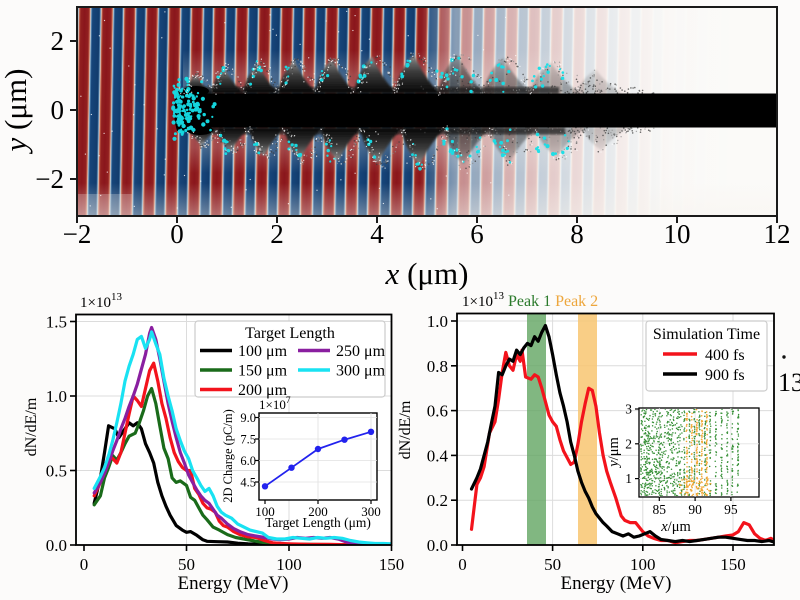 The height and width of the screenshot is (600, 800). What do you see at coordinates (438, 455) in the screenshot?
I see `svg-text: 0.4` at bounding box center [438, 455].